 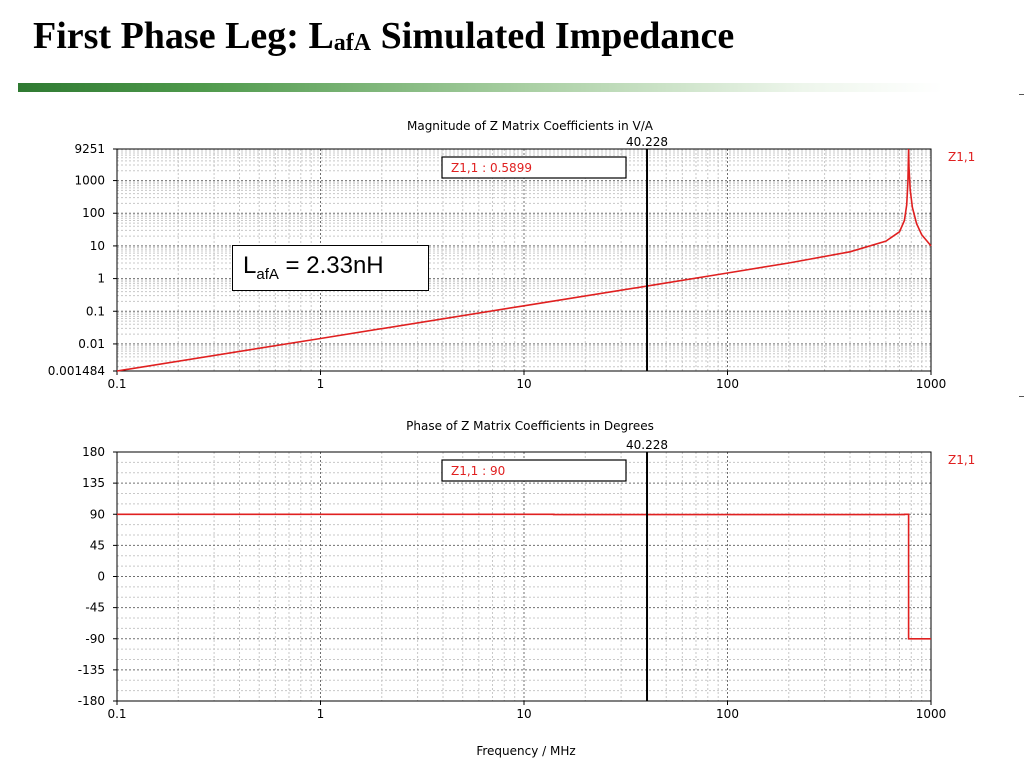 What do you see at coordinates (97, 246) in the screenshot?
I see `y-tick-label: 10` at bounding box center [97, 246].